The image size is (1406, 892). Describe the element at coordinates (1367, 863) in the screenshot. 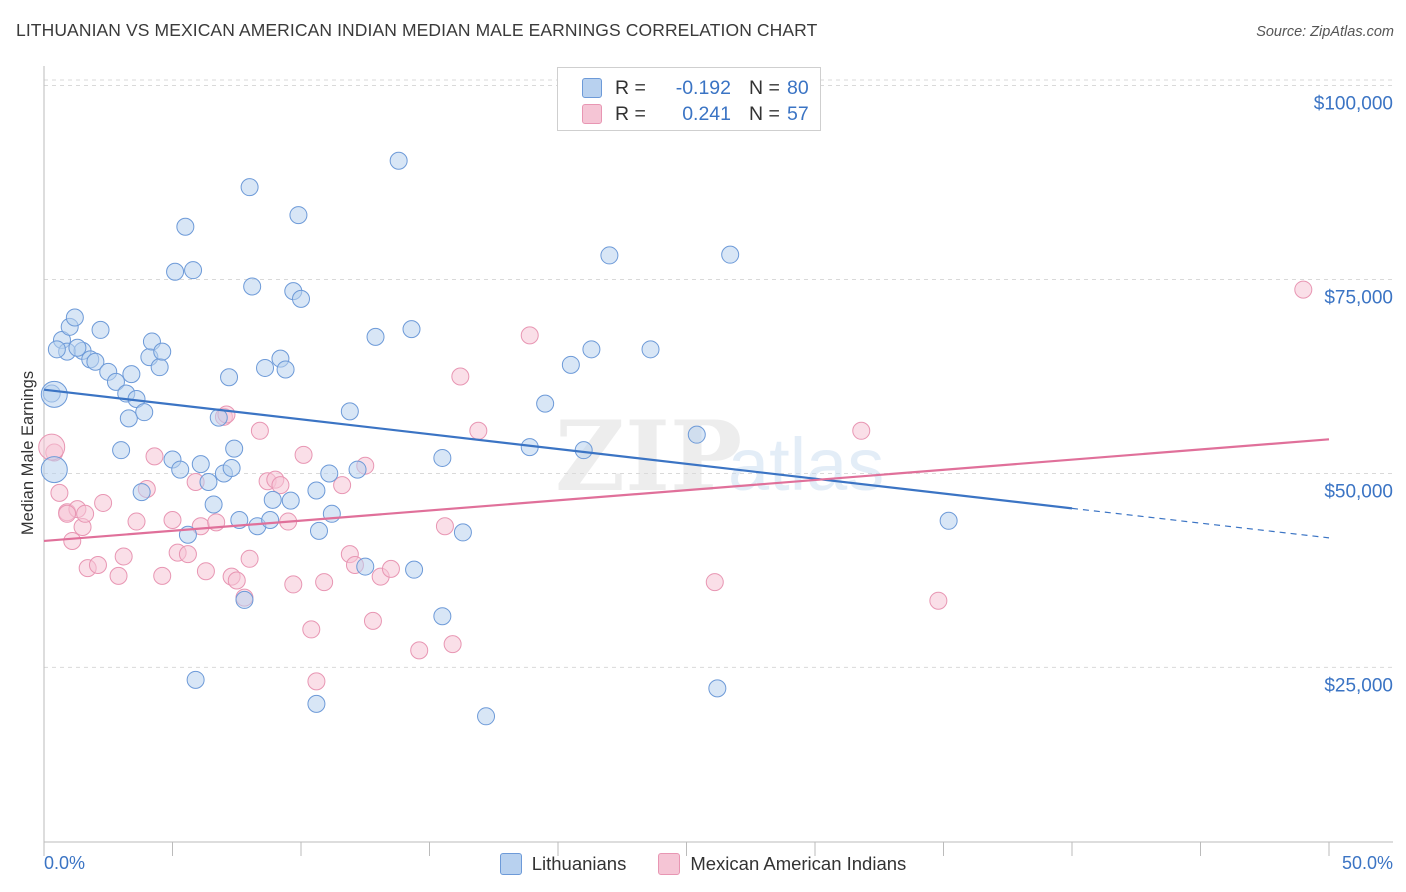

I see `x-tick-label-right: 50.0%` at that location.